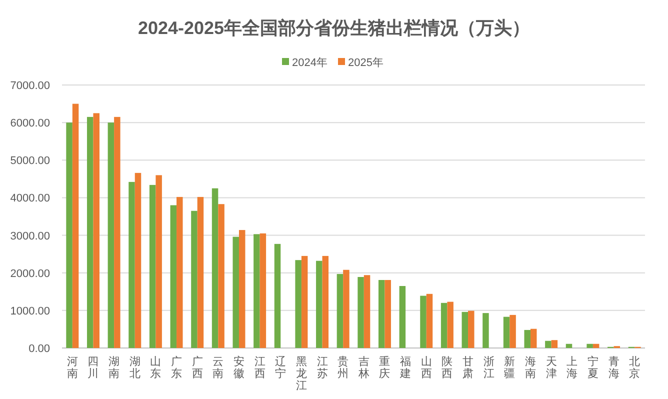  What do you see at coordinates (530, 368) in the screenshot?
I see `x-tick-label: 海南` at bounding box center [530, 368].